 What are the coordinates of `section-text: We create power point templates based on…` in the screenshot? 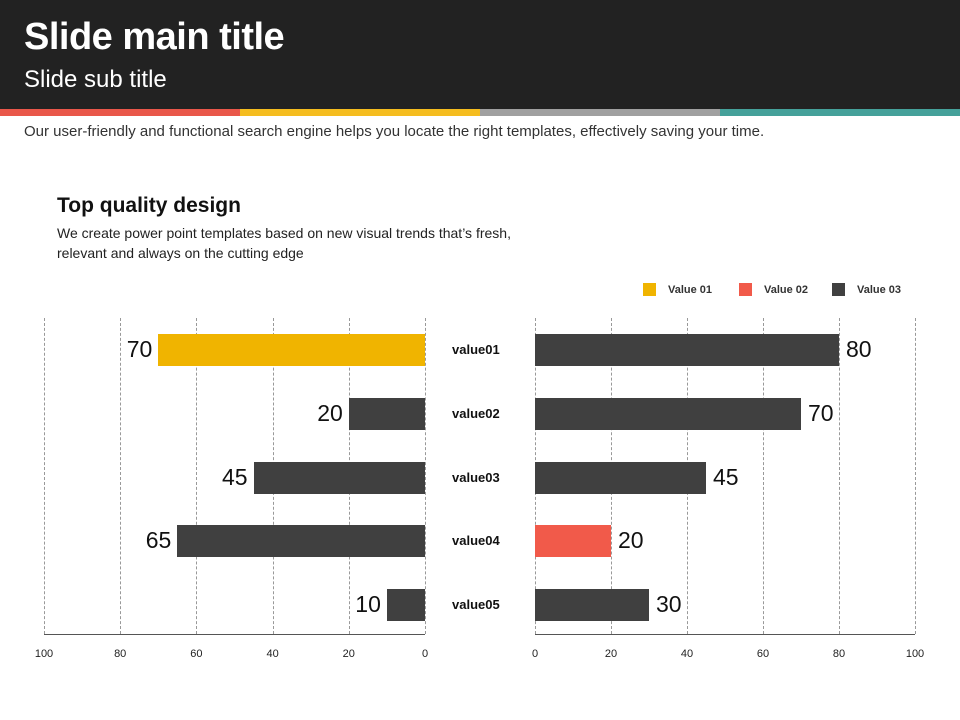 It's located at (284, 243).